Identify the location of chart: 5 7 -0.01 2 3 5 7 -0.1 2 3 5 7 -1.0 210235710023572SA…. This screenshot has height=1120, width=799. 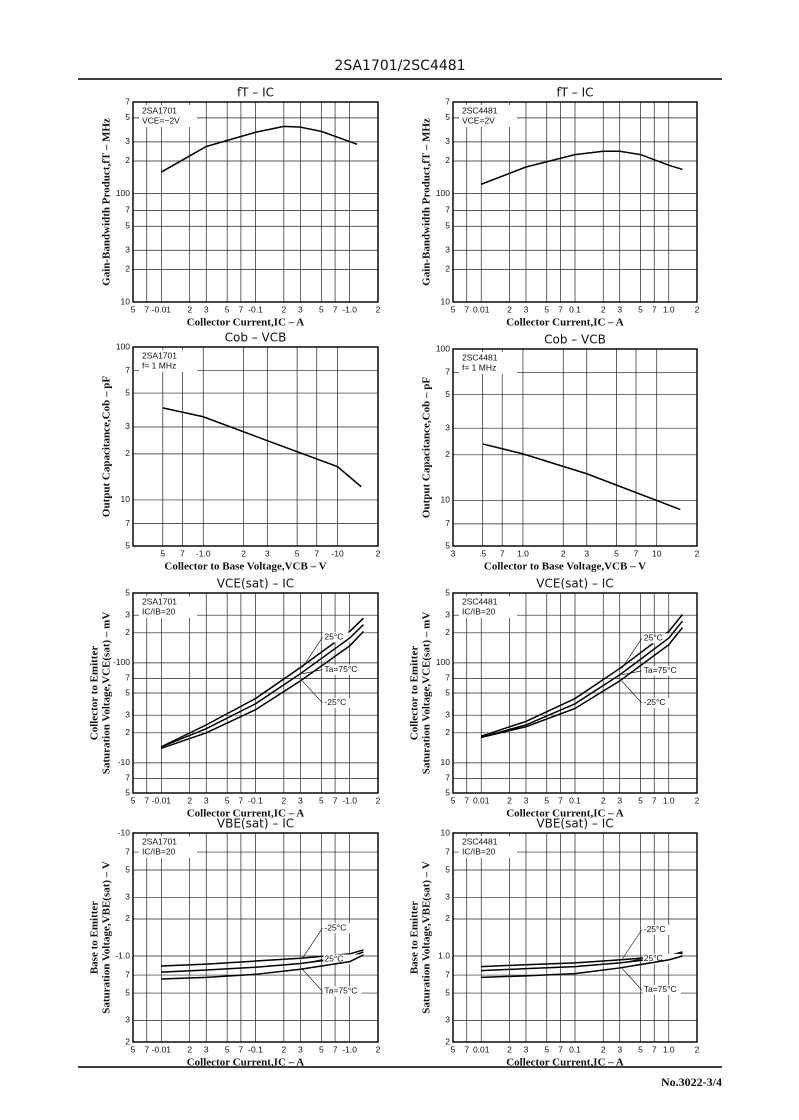
(241, 207).